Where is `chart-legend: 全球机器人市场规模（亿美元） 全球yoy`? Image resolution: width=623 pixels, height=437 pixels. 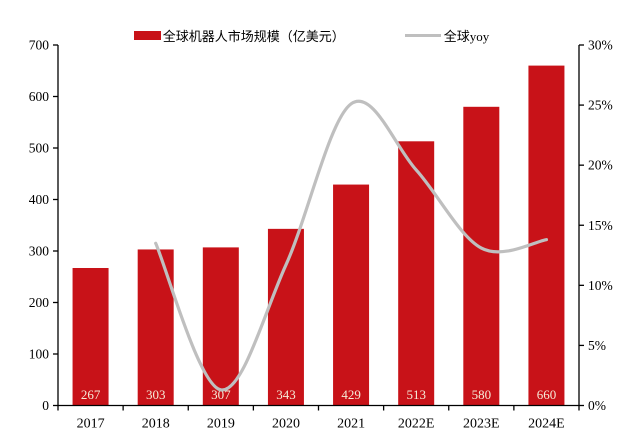
chart-legend: 全球机器人市场规模（亿美元） 全球yoy is located at coordinates (311, 35).